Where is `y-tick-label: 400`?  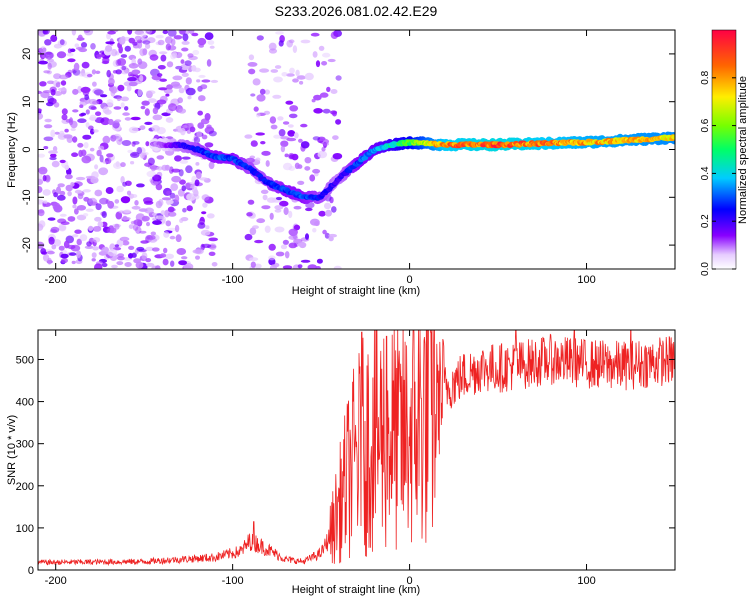 y-tick-label: 400 is located at coordinates (25, 403).